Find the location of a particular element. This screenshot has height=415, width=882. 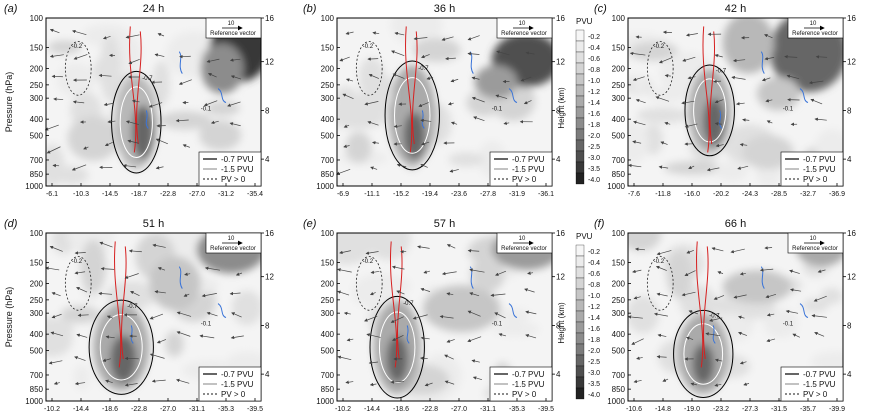

contour-label: -0.1 is located at coordinates (788, 324).